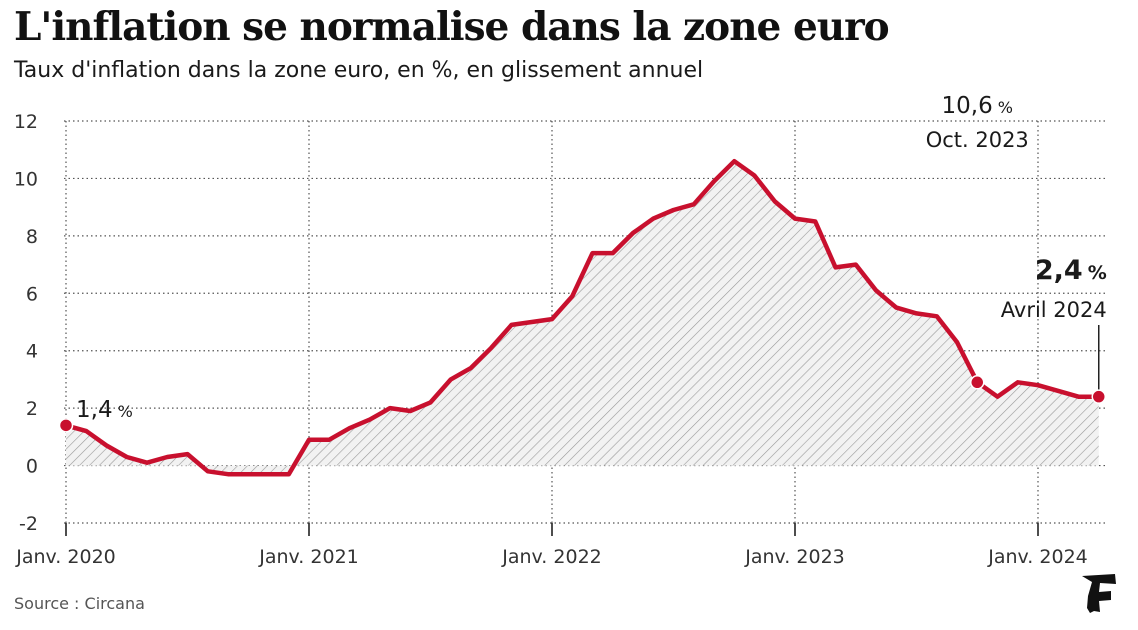 The width and height of the screenshot is (1138, 630). I want to click on annotation-value: 10,6%, so click(977, 106).